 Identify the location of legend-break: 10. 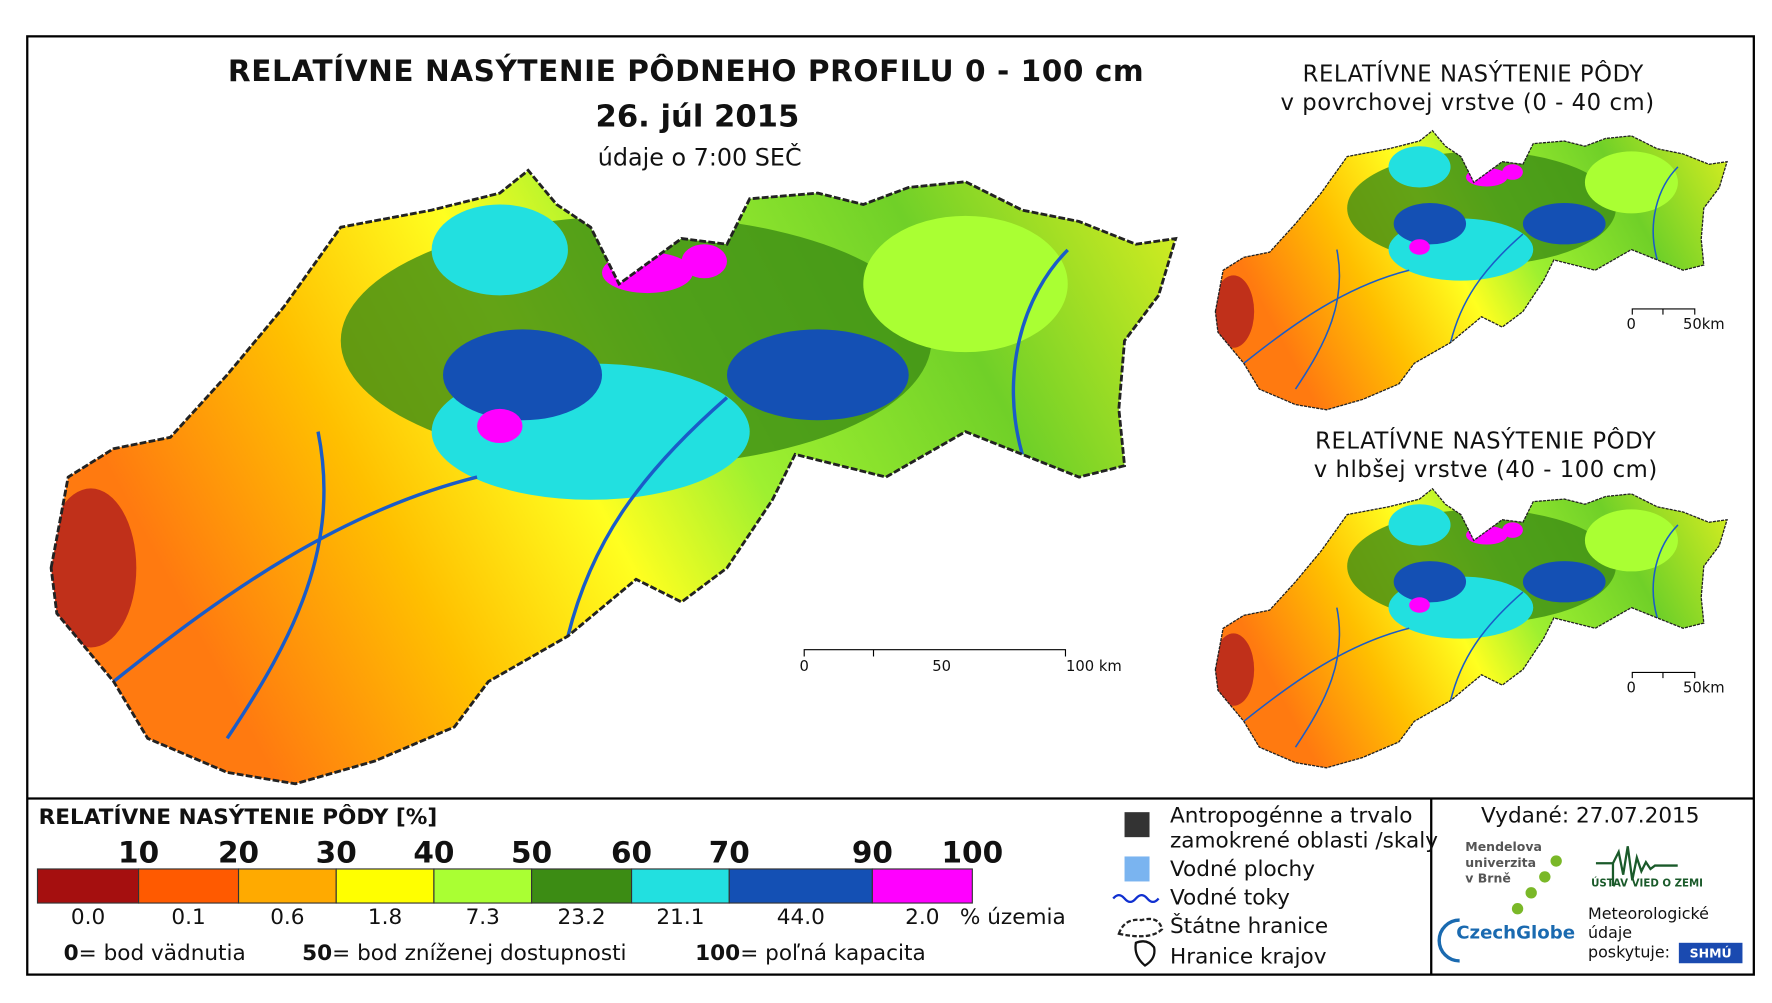
(138, 853).